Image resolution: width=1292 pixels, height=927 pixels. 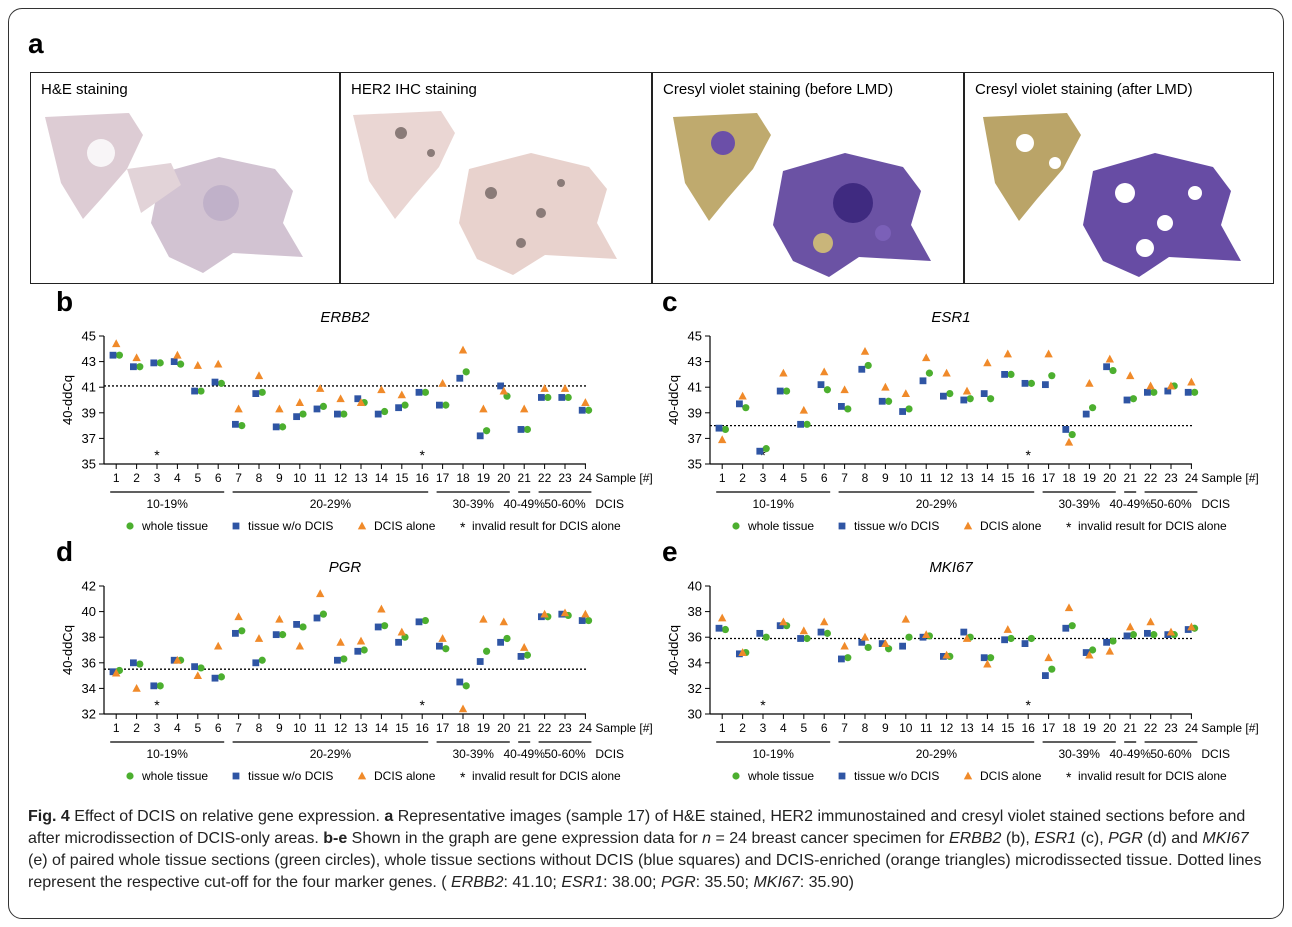 What do you see at coordinates (89, 361) in the screenshot?
I see `y-tick-label: 43` at bounding box center [89, 361].